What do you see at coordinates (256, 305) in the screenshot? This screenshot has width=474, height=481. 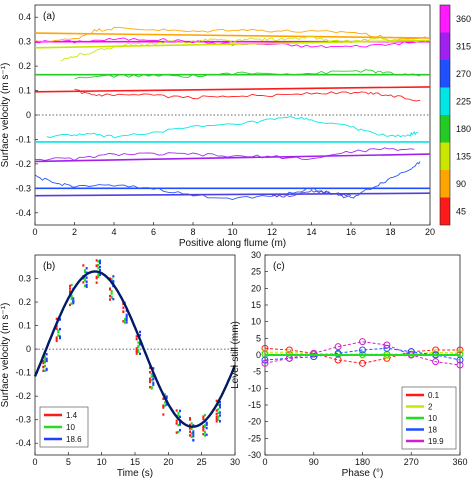 I see `panel-c-ytick-label: 15` at bounding box center [256, 305].